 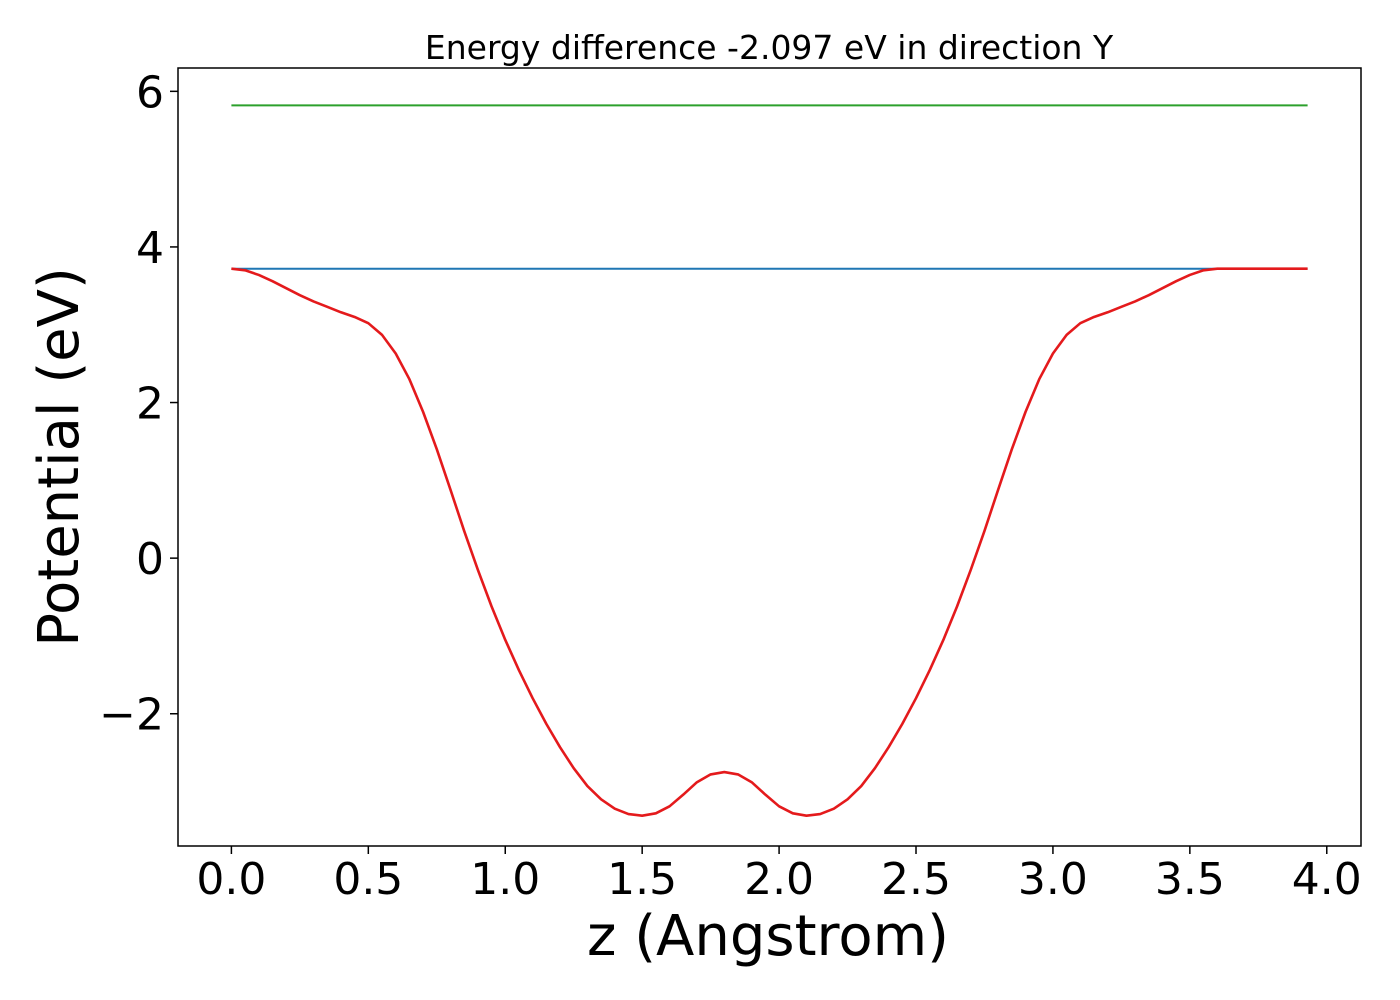 What do you see at coordinates (1190, 879) in the screenshot?
I see `x-tick-label: 3.5` at bounding box center [1190, 879].